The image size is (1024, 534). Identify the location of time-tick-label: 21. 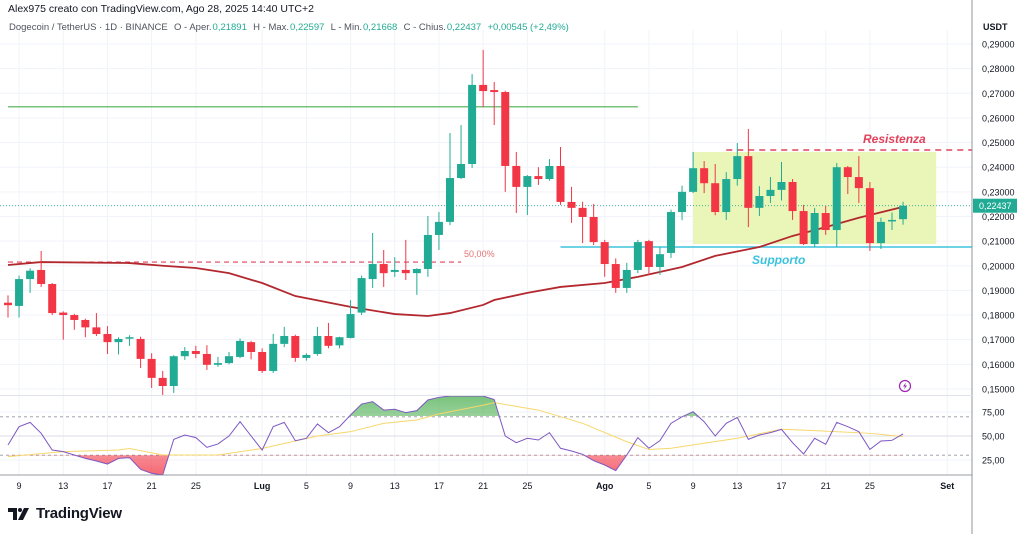
(826, 486).